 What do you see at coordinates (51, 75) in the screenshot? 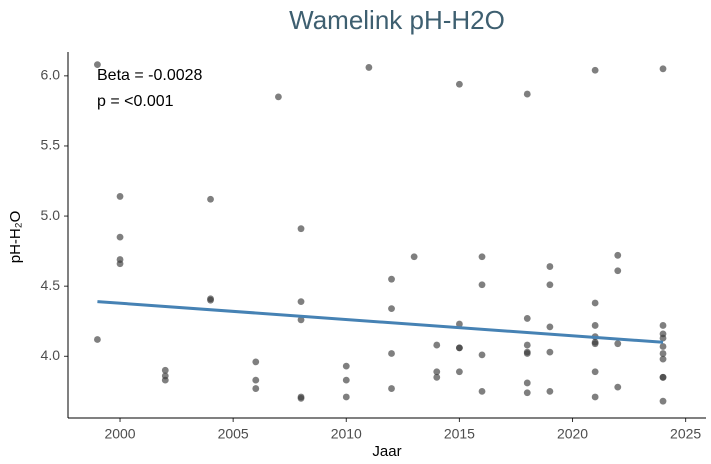
I see `y-tick-label: 6.0` at bounding box center [51, 75].